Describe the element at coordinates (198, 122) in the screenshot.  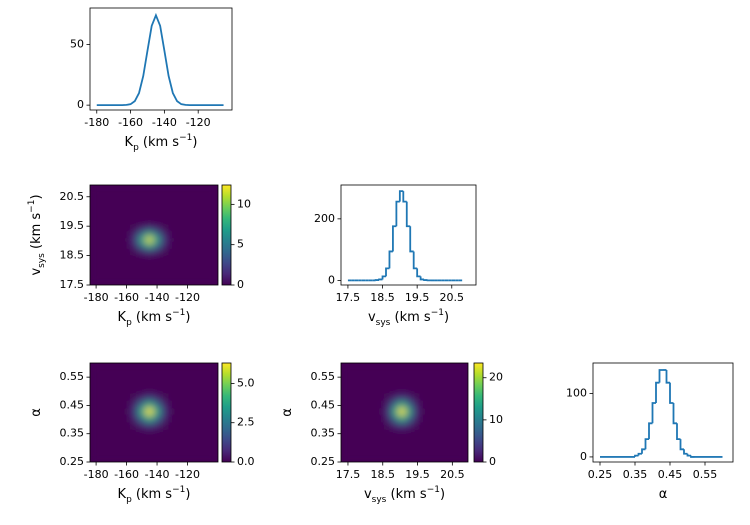
I see `x-tick-label: -120` at that location.